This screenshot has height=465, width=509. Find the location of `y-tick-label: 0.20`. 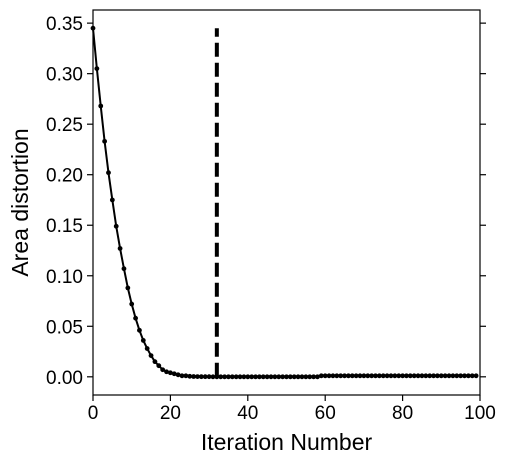

y-tick-label: 0.20 is located at coordinates (64, 176).